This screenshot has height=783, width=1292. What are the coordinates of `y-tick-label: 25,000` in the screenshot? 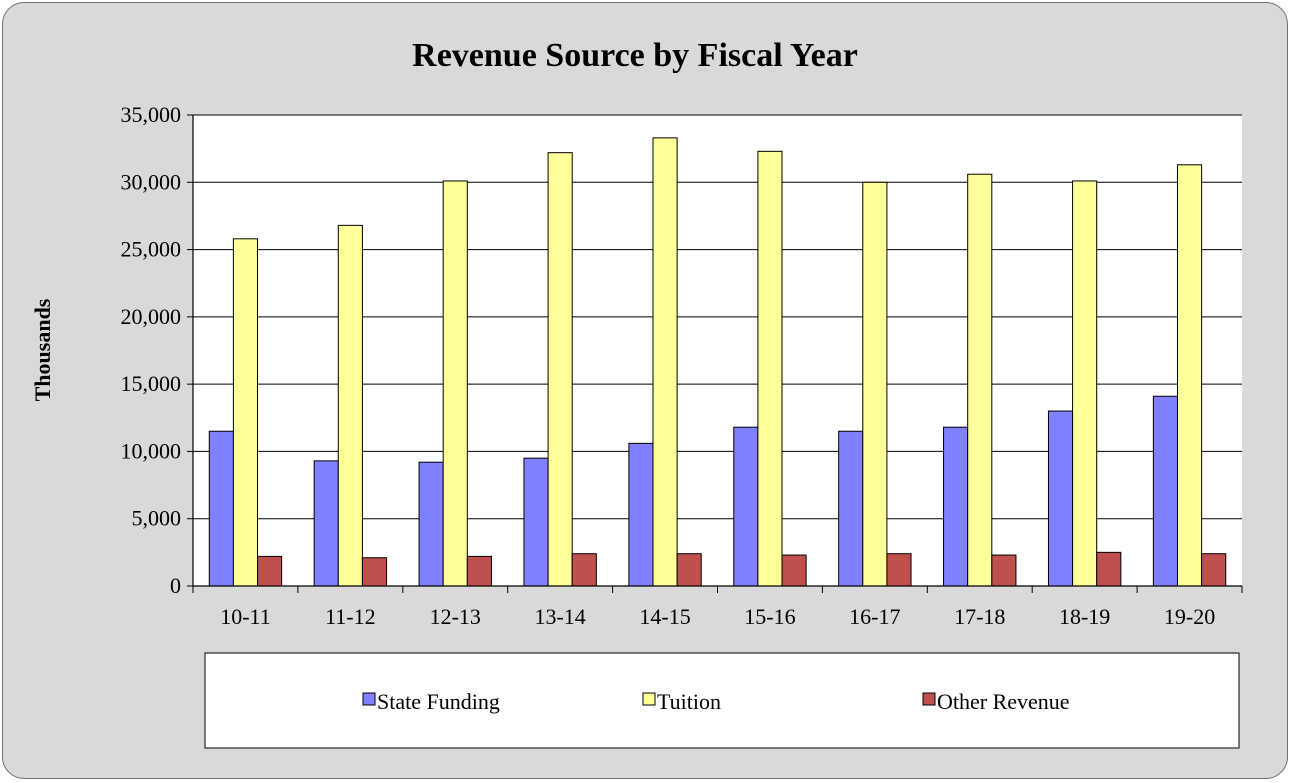 It's located at (151, 249).